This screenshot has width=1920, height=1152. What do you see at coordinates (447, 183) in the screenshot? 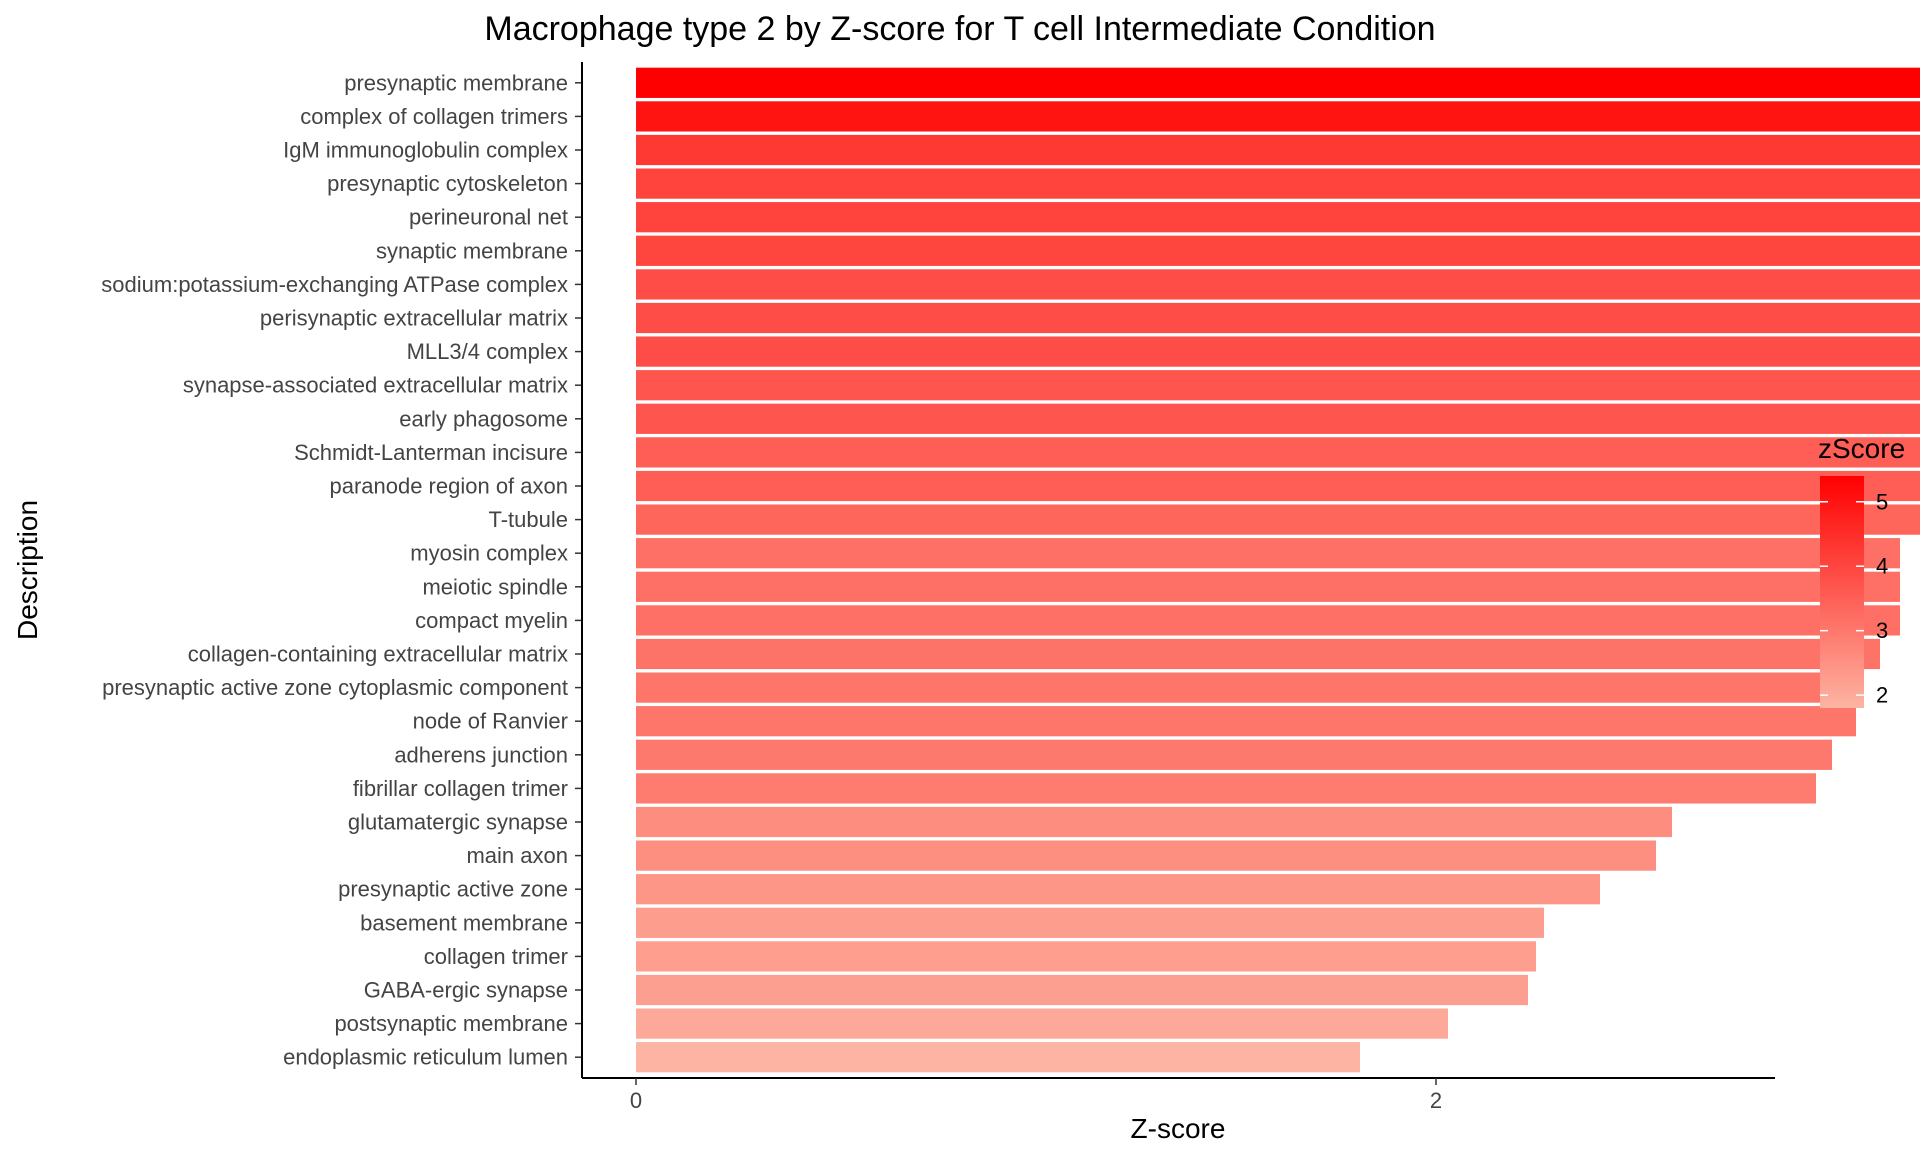
I see `category-label: presynaptic cytoskeleton` at bounding box center [447, 183].